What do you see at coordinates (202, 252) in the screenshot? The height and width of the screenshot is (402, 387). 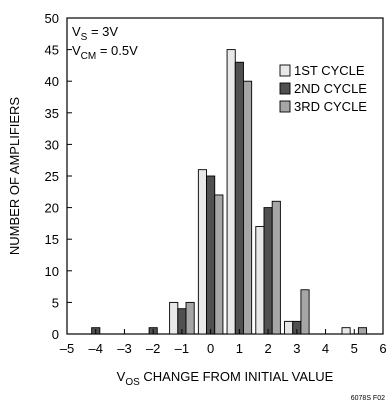 I see `bar-1-x0` at bounding box center [202, 252].